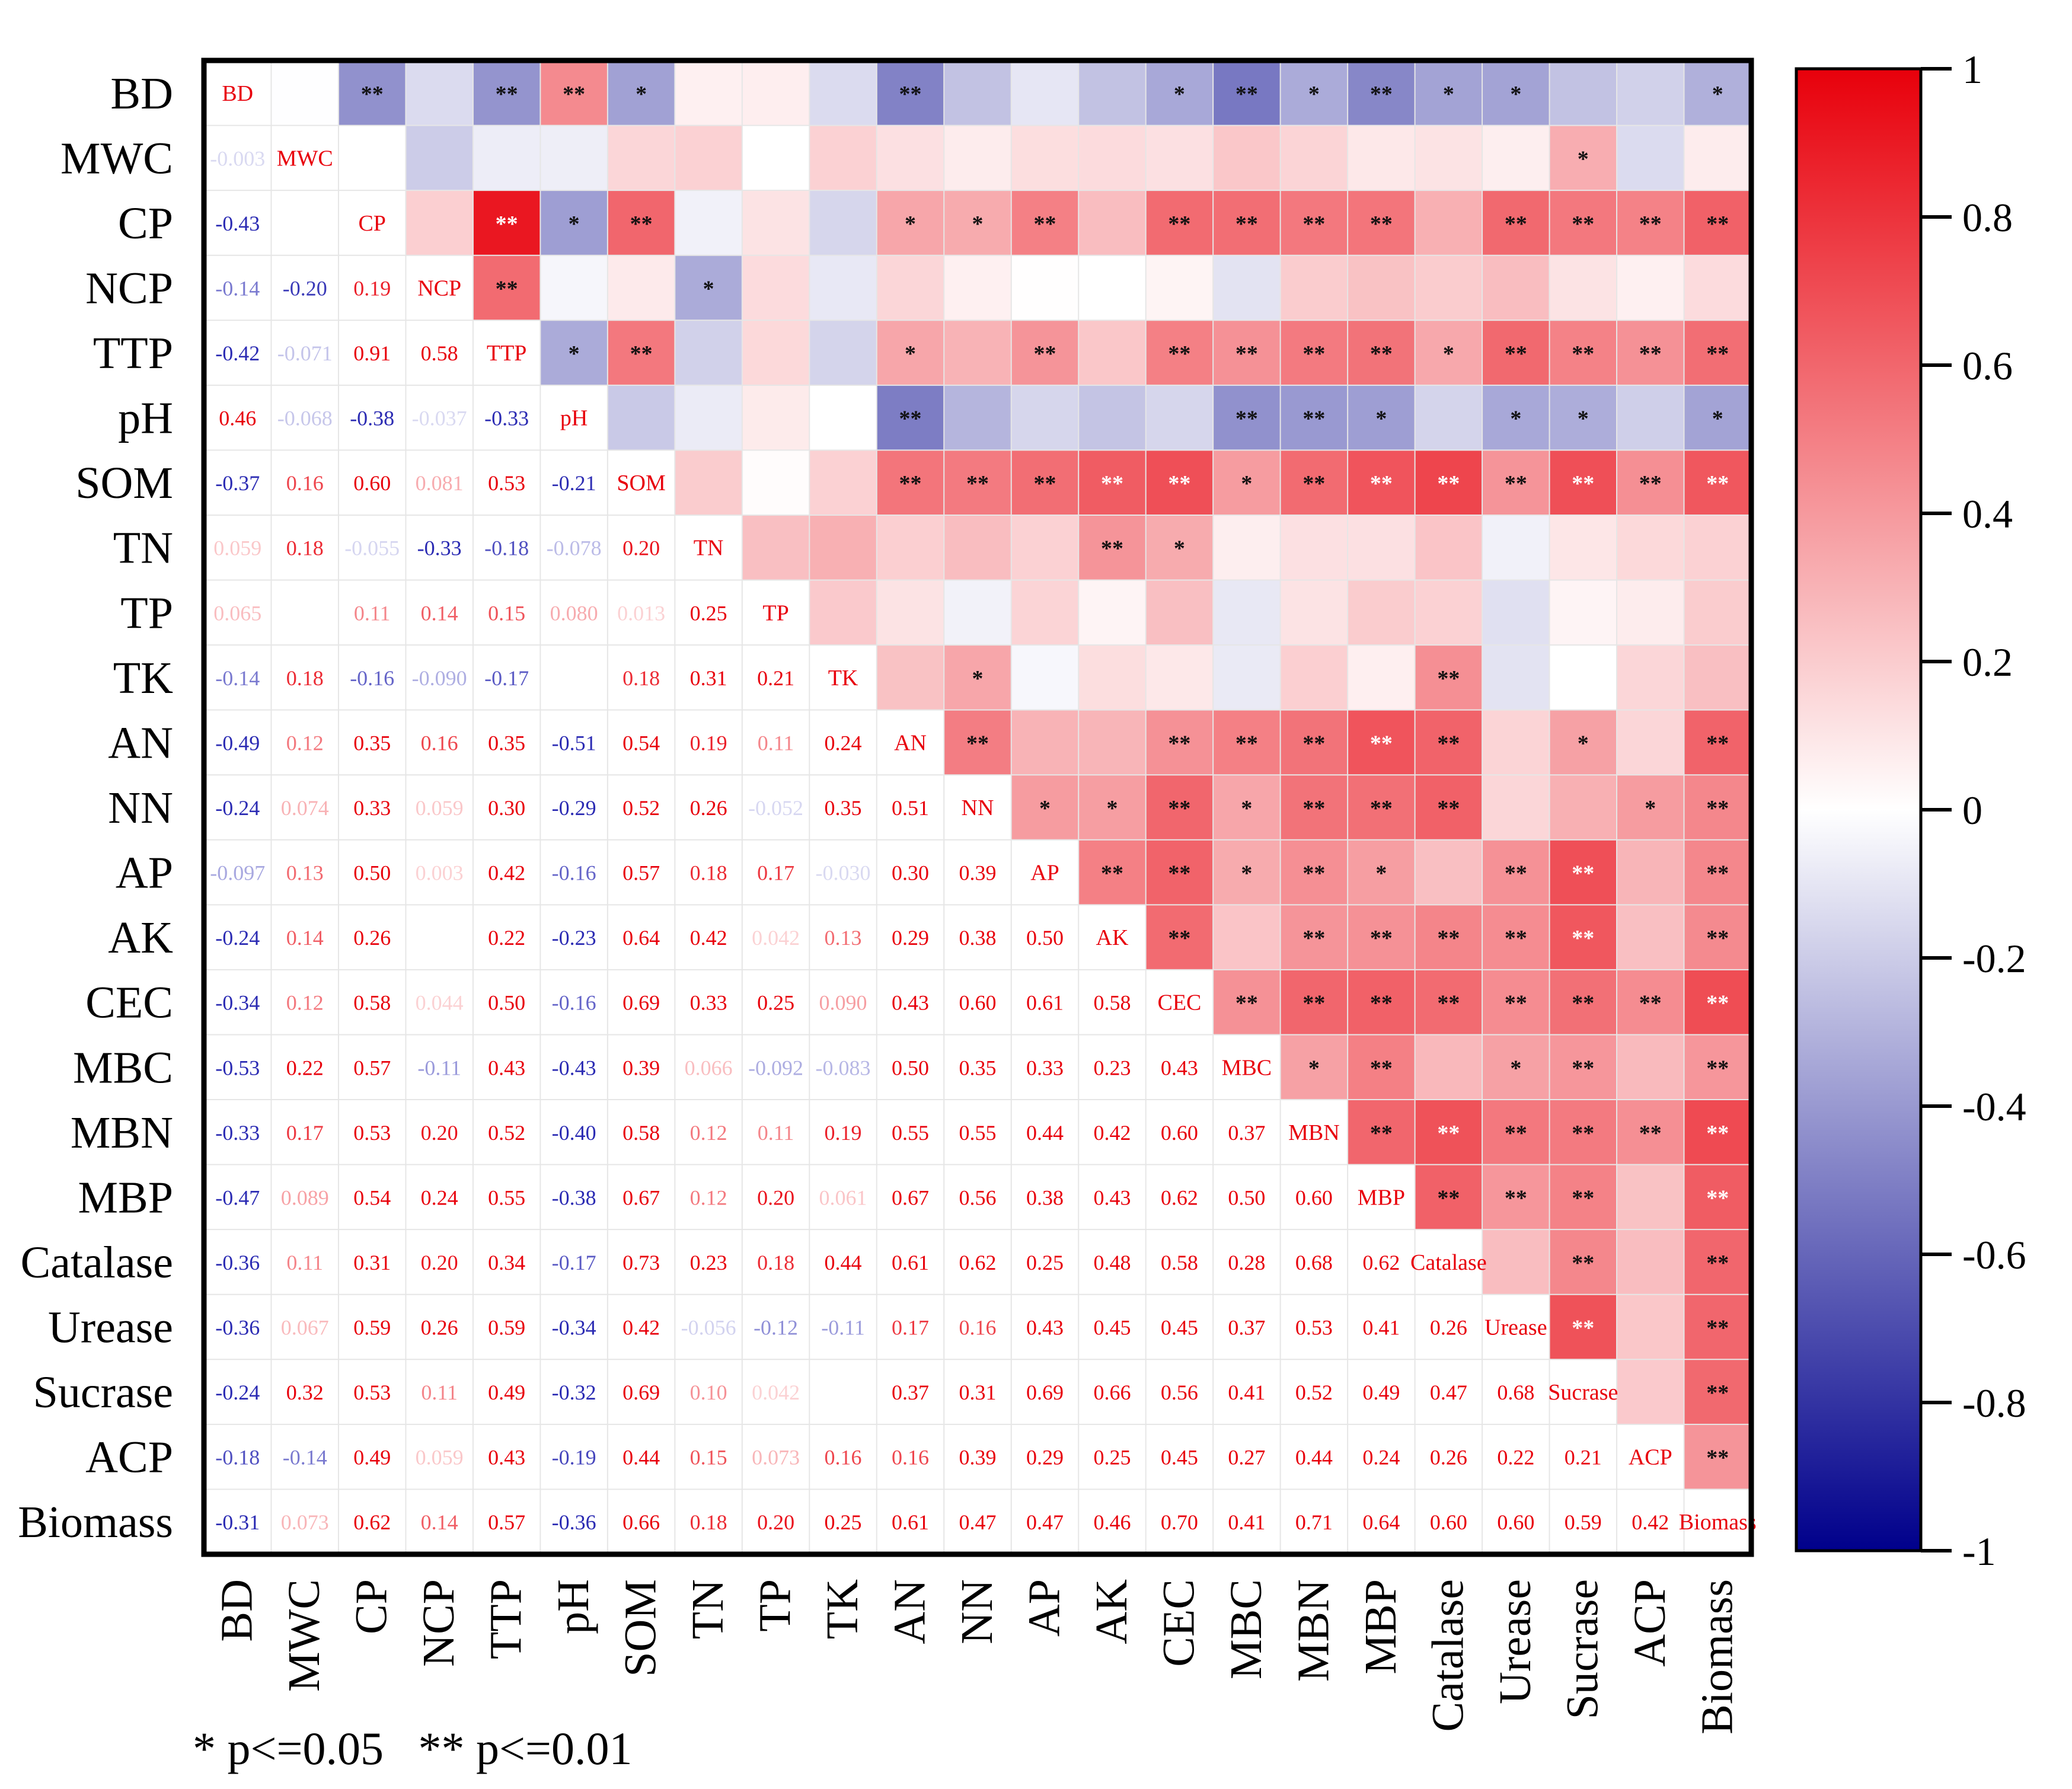 Image resolution: width=2072 pixels, height=1789 pixels. Describe the element at coordinates (1112, 1328) in the screenshot. I see `cell-value-urease-ak: 0.45` at that location.